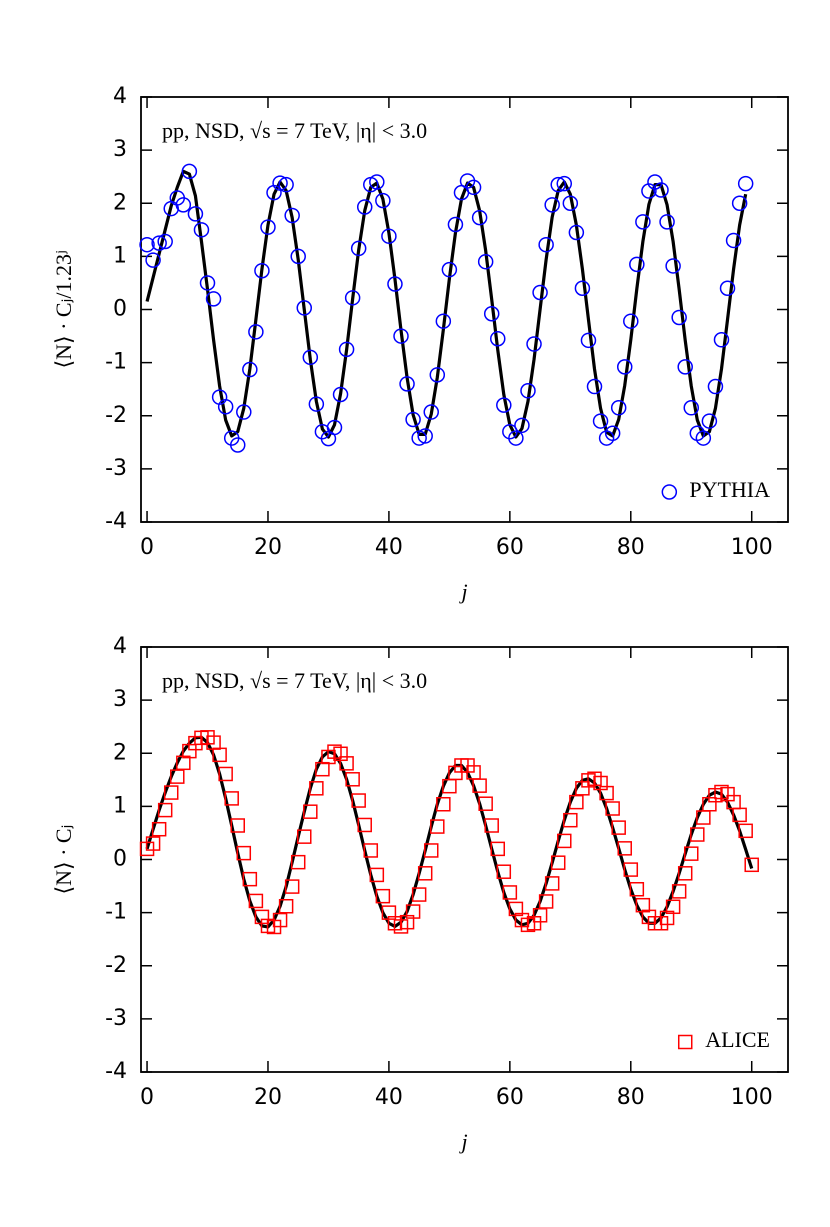  What do you see at coordinates (294, 680) in the screenshot?
I see `annotation: pp, NSD, √s = 7 TeV, |η| < 3.0` at bounding box center [294, 680].